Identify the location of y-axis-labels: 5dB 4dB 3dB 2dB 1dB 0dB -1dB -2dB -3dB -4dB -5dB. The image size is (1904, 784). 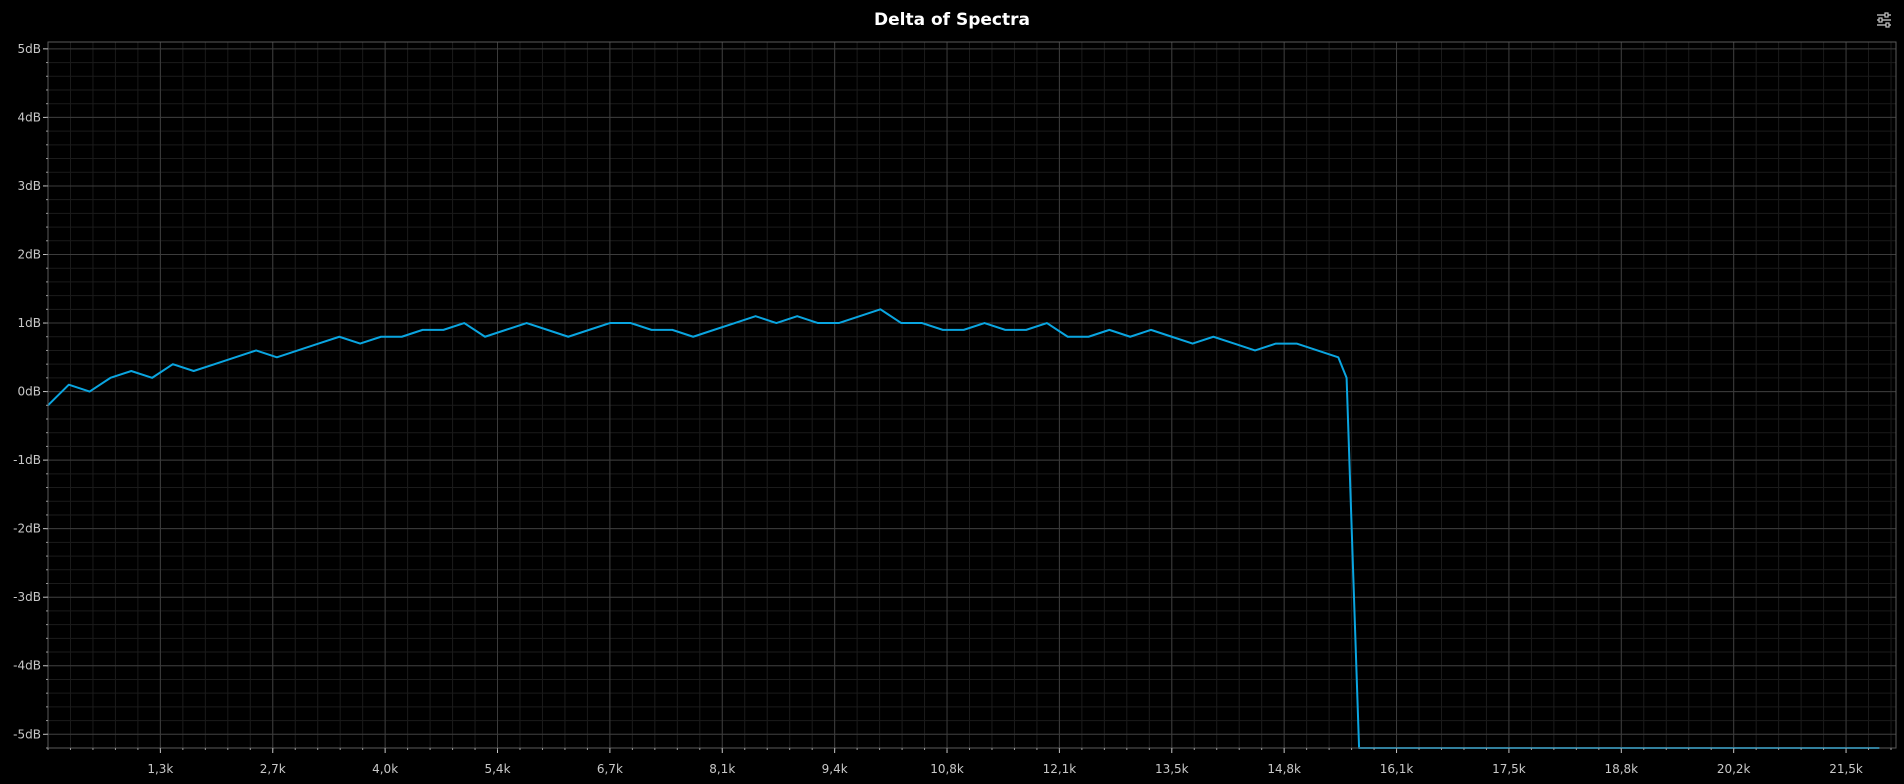
(27, 391).